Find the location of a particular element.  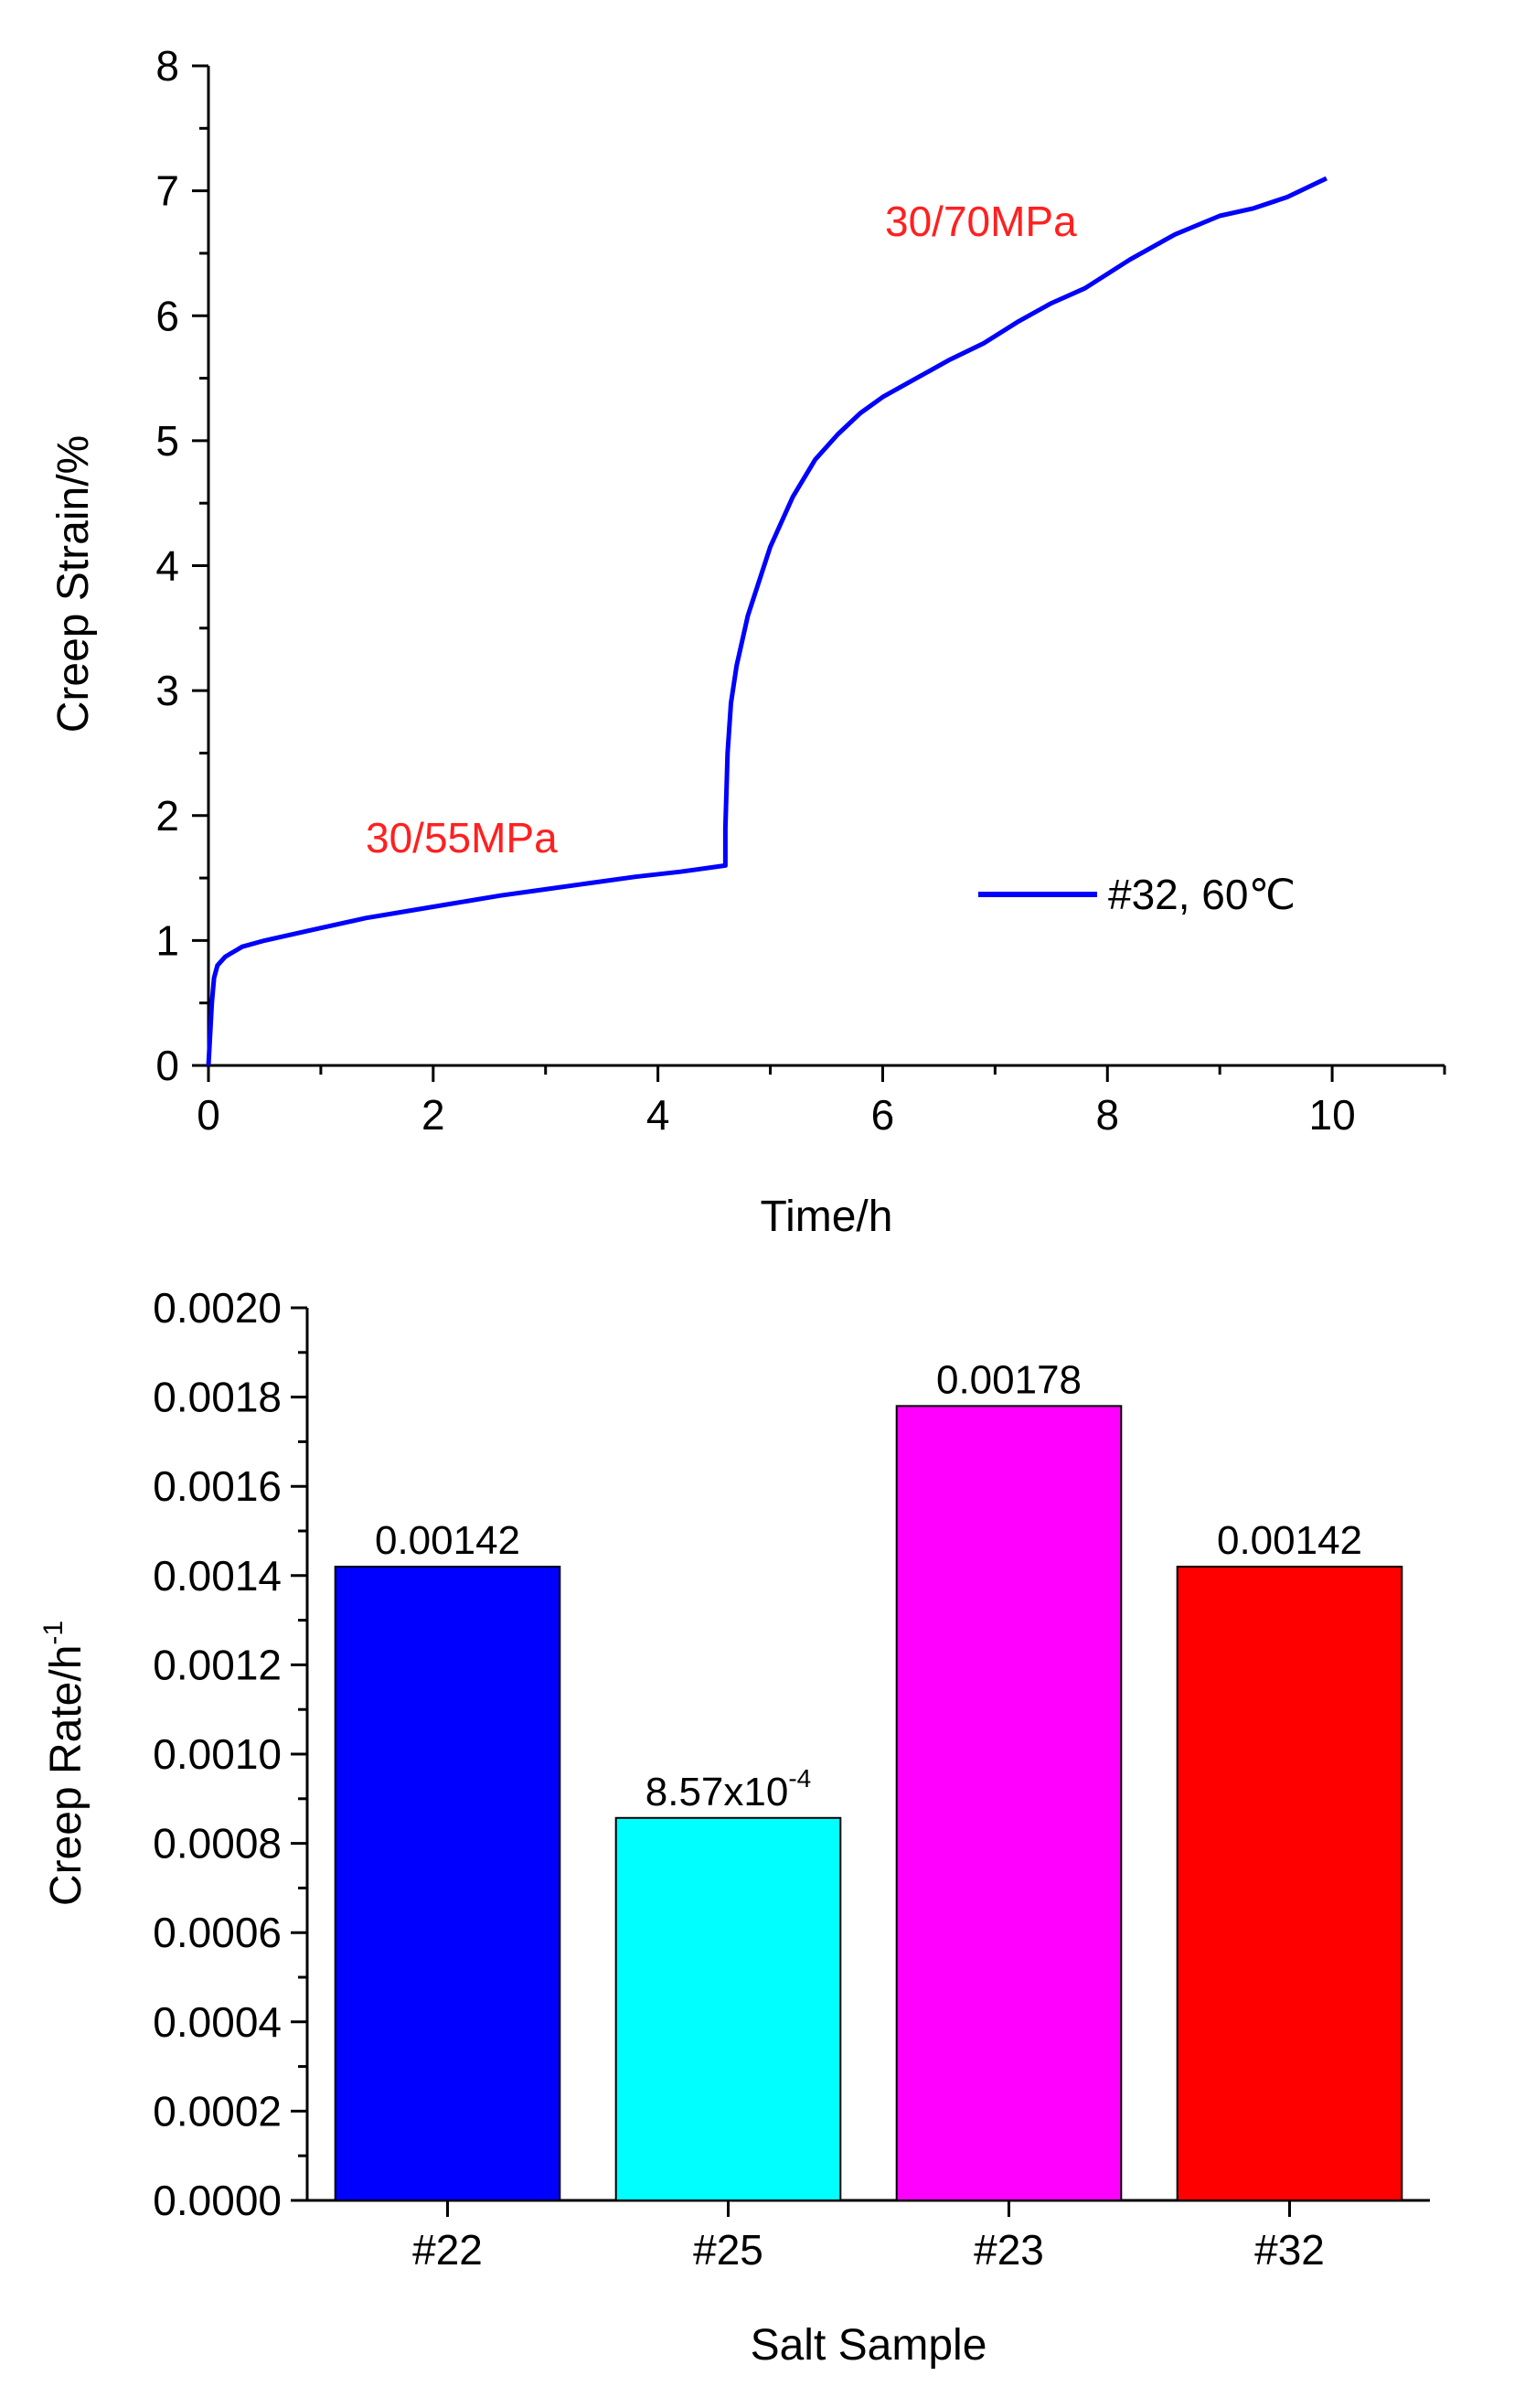

y-tick-label: 0.0016 is located at coordinates (217, 1486).